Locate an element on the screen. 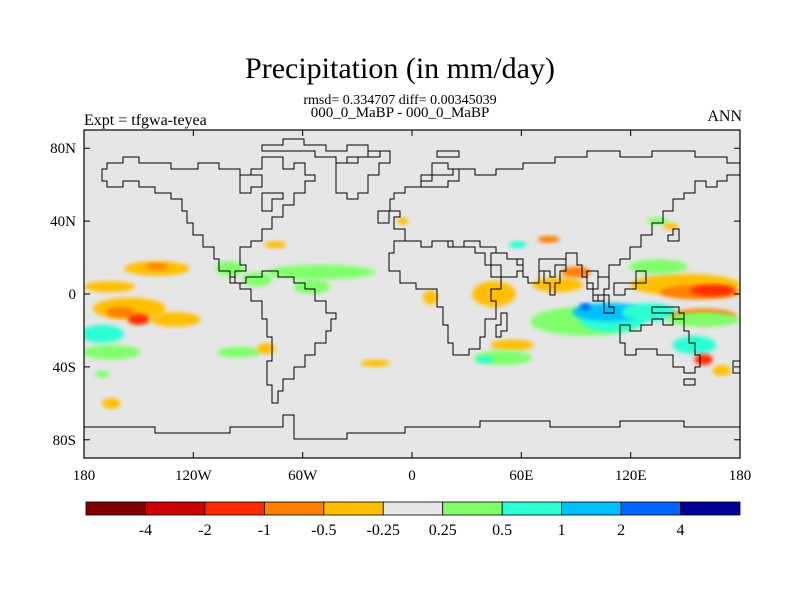 The height and width of the screenshot is (600, 800). x-tick-label-1: 120W is located at coordinates (194, 476).